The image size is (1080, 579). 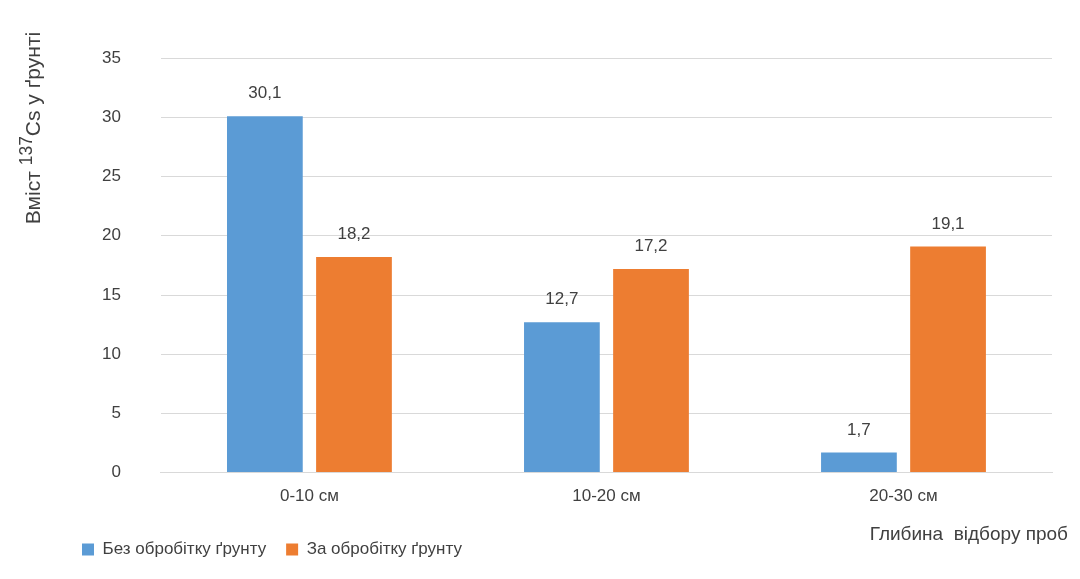 I want to click on x-tick-label: 10-20 см, so click(x=606, y=496).